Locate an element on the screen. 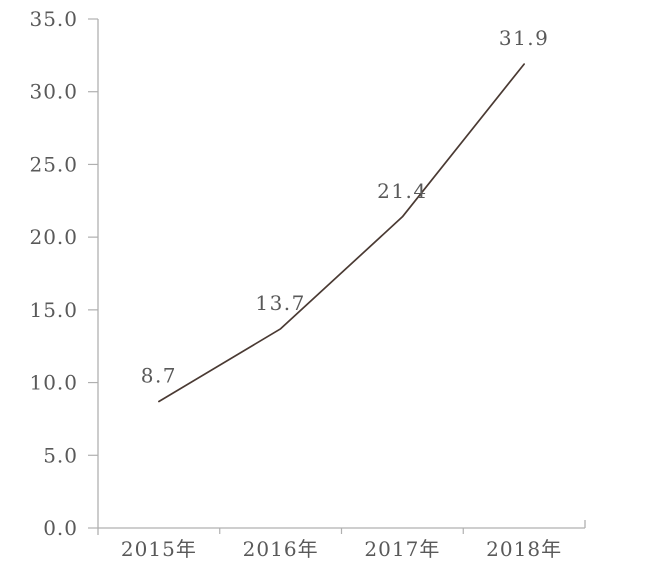  category-label: 2015年 is located at coordinates (159, 549).